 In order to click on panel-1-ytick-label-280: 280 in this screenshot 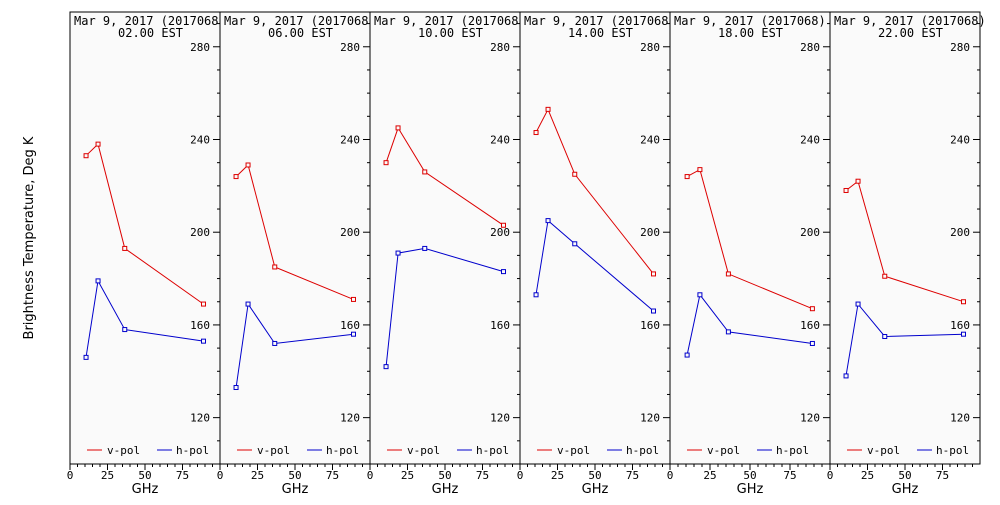, I will do `click(200, 47)`.